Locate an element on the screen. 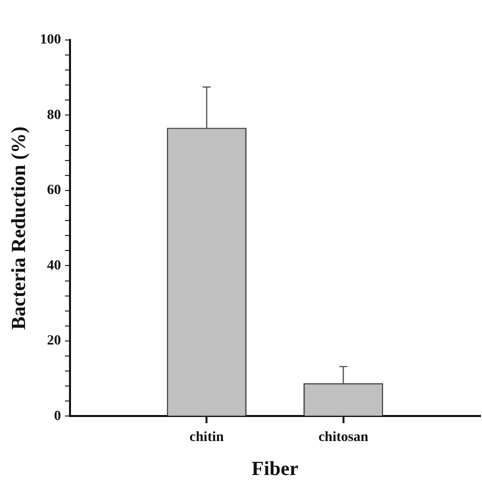  y-tick-label: 0 is located at coordinates (57, 416).